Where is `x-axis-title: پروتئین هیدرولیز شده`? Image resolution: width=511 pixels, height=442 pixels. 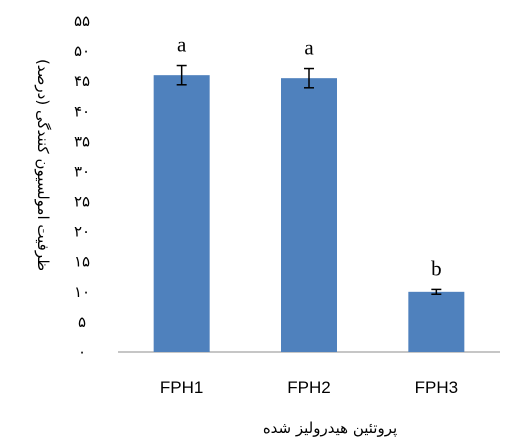 x-axis-title: پروتئین هیدرولیز شده is located at coordinates (330, 428).